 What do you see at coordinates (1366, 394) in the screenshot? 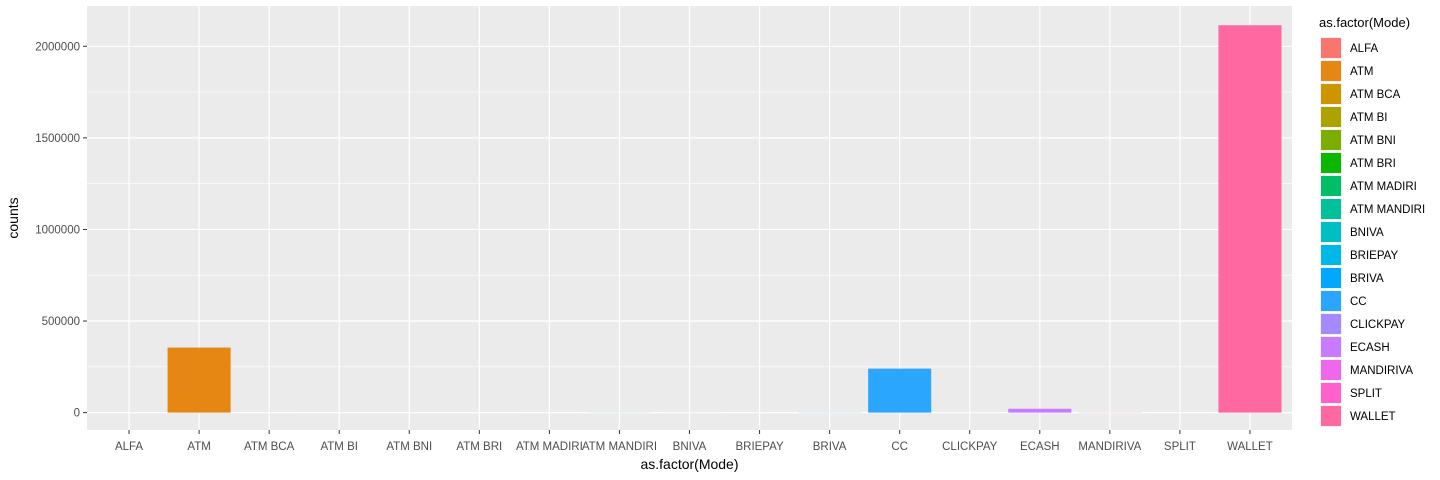
I see `legend-label: SPLIT` at bounding box center [1366, 394].